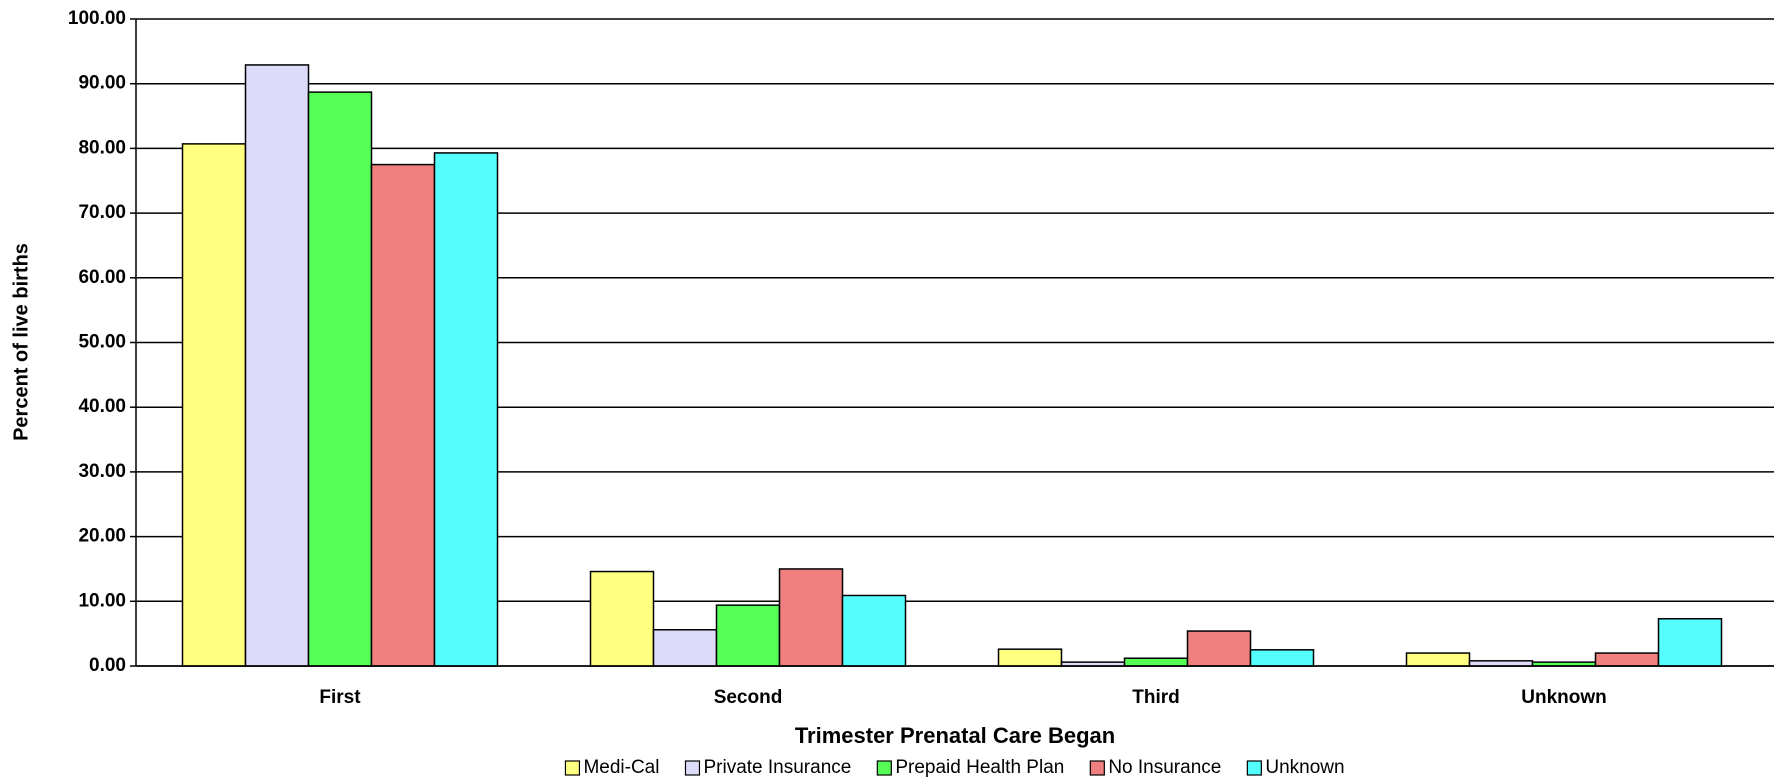 This screenshot has width=1775, height=780. What do you see at coordinates (777, 767) in the screenshot?
I see `legend-label: Private Insurance` at bounding box center [777, 767].